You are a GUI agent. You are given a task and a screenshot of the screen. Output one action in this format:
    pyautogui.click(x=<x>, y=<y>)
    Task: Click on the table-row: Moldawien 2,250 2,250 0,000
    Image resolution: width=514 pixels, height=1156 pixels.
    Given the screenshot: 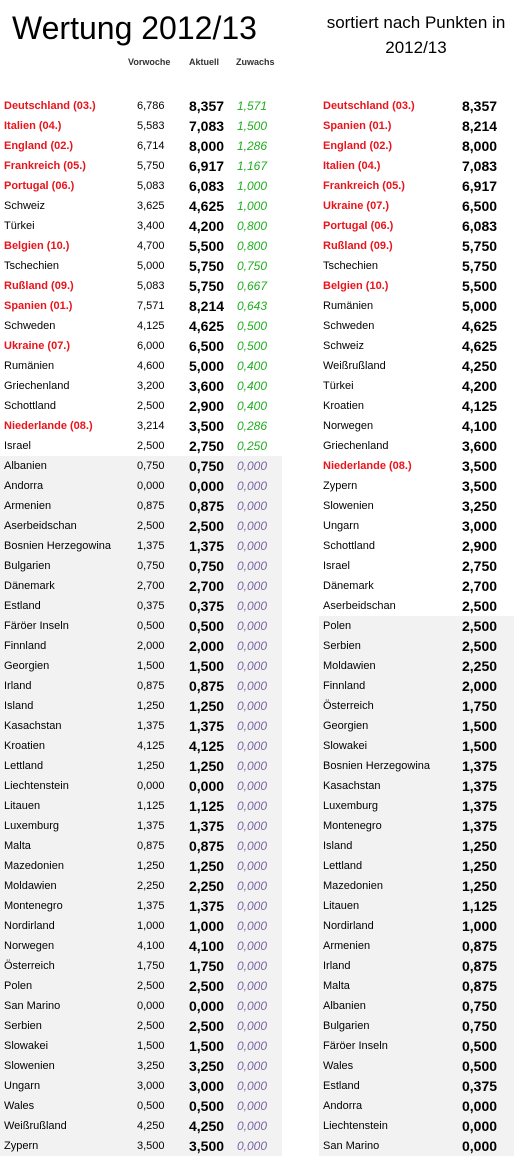 What is the action you would take?
    pyautogui.click(x=141, y=886)
    